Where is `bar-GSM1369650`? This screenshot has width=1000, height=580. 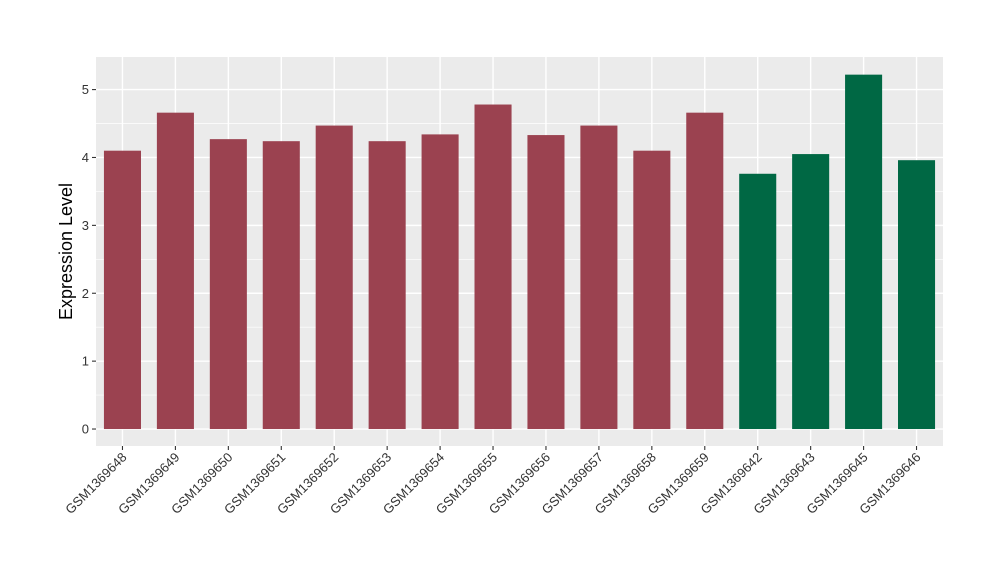
bar-GSM1369650 is located at coordinates (228, 284).